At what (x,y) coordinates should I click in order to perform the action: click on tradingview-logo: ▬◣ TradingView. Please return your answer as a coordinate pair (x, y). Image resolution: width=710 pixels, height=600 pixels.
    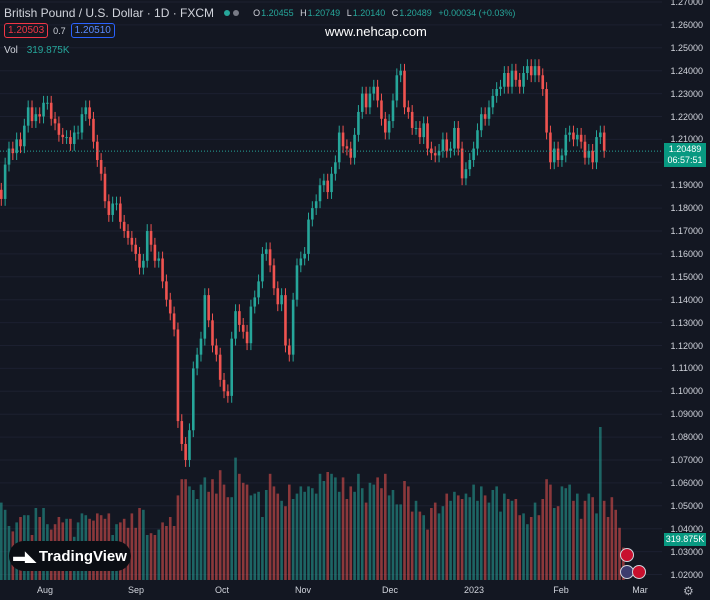
    Looking at the image, I should click on (70, 556).